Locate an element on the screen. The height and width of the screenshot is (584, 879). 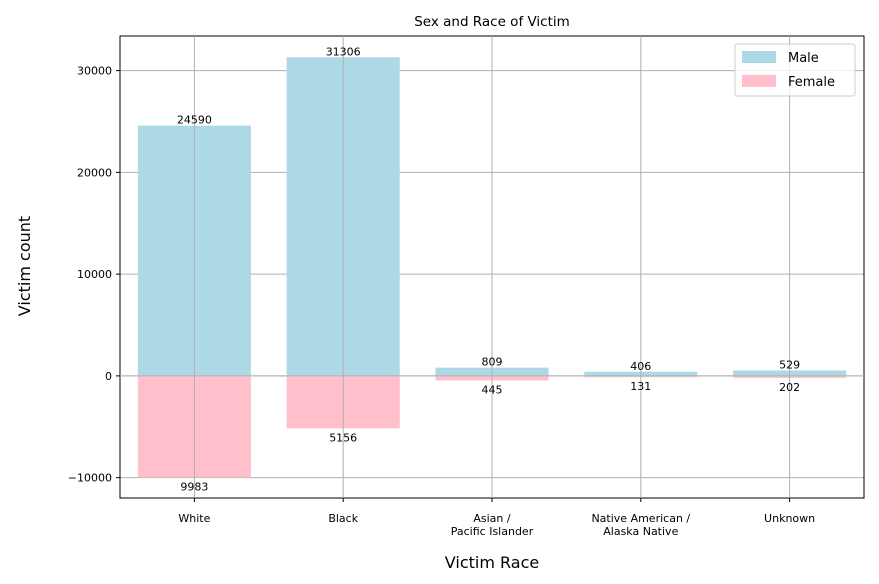
data-label-female: 131 is located at coordinates (640, 386).